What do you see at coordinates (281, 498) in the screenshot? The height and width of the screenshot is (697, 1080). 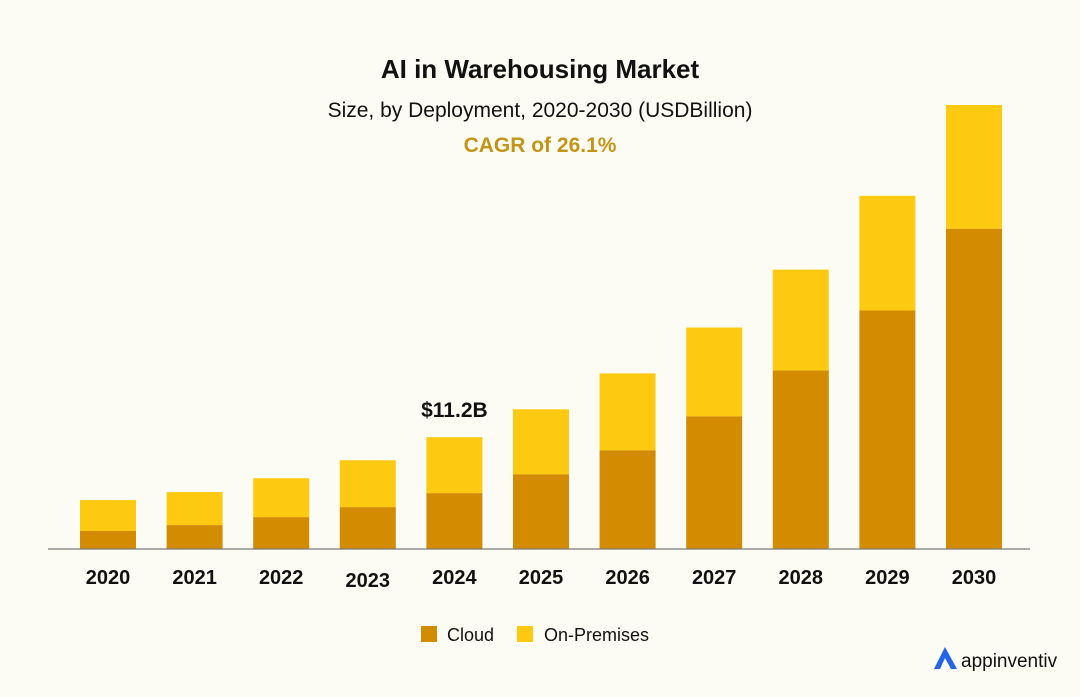 I see `bar-on-premises-2022` at bounding box center [281, 498].